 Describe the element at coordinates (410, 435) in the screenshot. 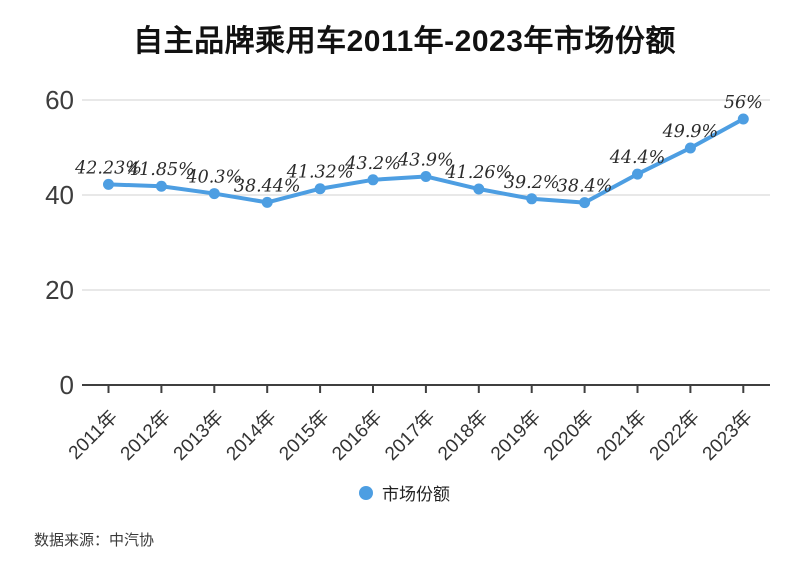

I see `x-axis-tick-label: 2017年` at that location.